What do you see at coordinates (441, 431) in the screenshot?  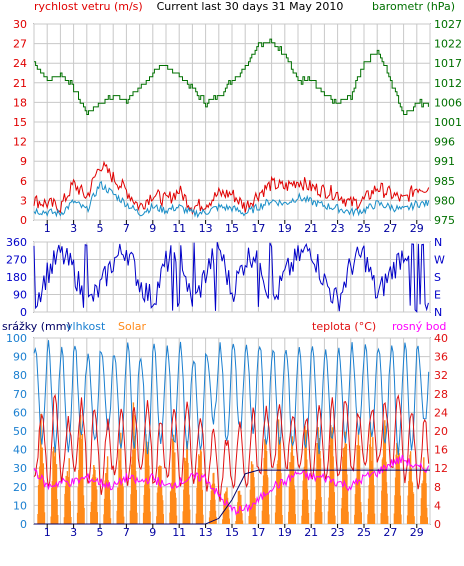 I see `temp-y-tick: 20` at bounding box center [441, 431].